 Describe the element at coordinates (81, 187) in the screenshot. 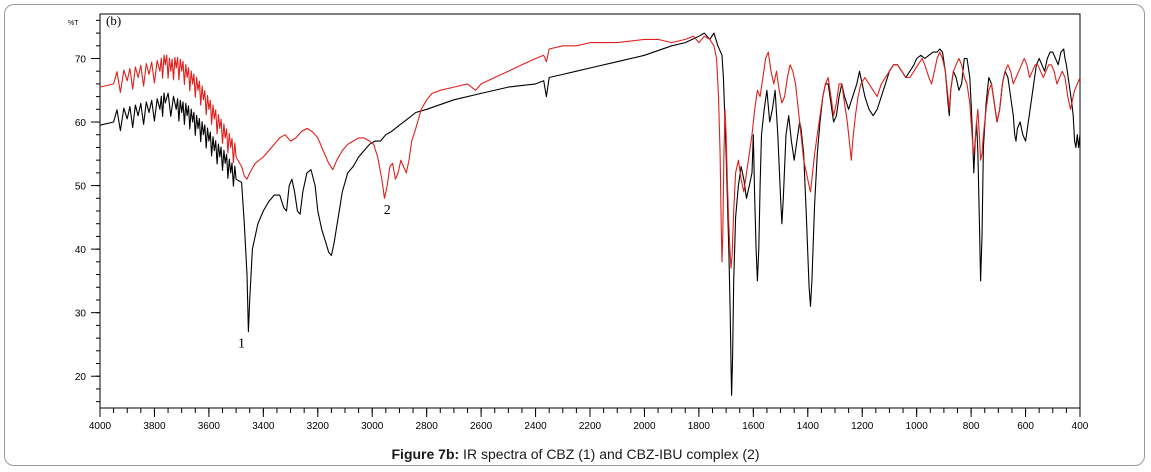

I see `y-tick-label: 50` at that location.